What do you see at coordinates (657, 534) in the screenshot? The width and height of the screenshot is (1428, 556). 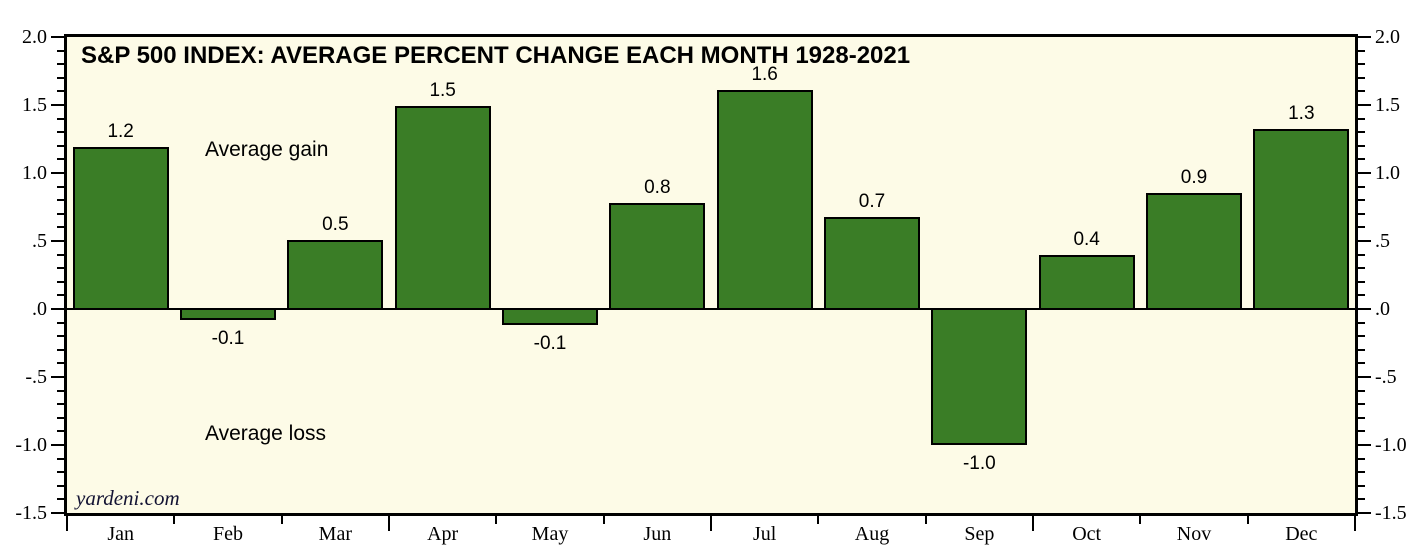 I see `x-axis-month-label-jun: Jun` at bounding box center [657, 534].